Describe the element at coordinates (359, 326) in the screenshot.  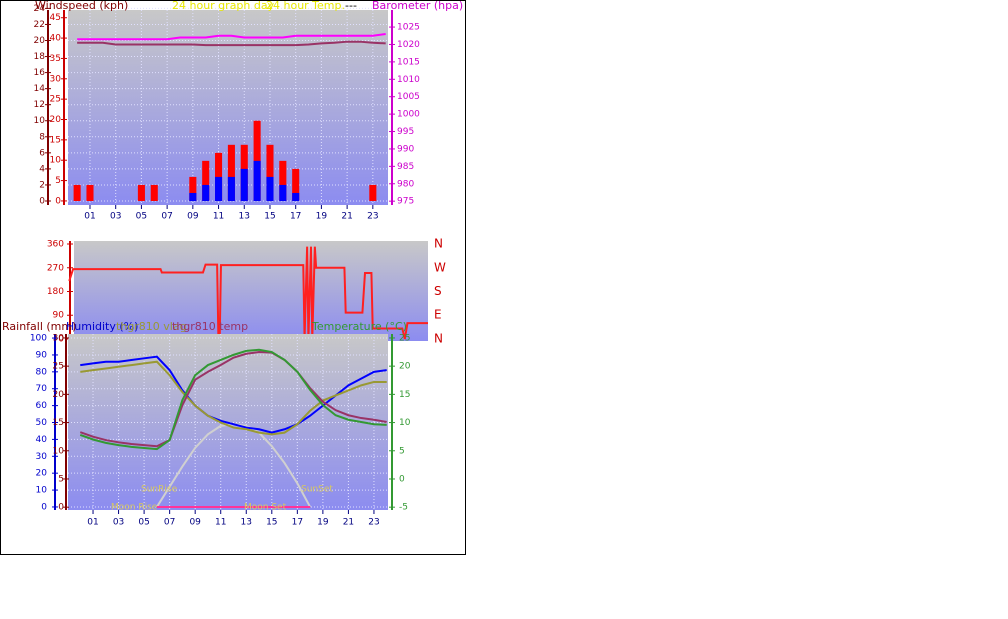
I see `axis-title: Temperature (°C)` at that location.